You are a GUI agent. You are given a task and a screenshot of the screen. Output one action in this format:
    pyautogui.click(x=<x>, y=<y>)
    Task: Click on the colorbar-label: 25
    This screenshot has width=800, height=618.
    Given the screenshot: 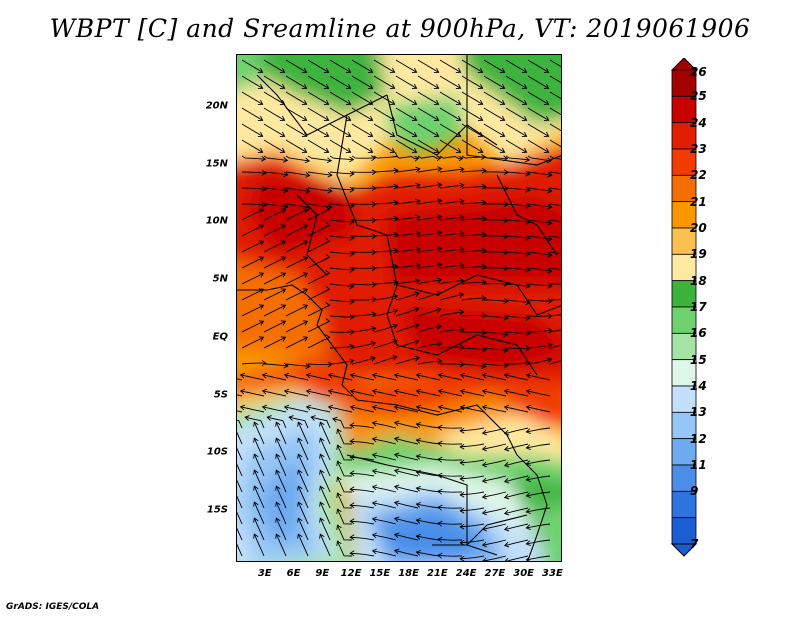 What is the action you would take?
    pyautogui.click(x=698, y=96)
    